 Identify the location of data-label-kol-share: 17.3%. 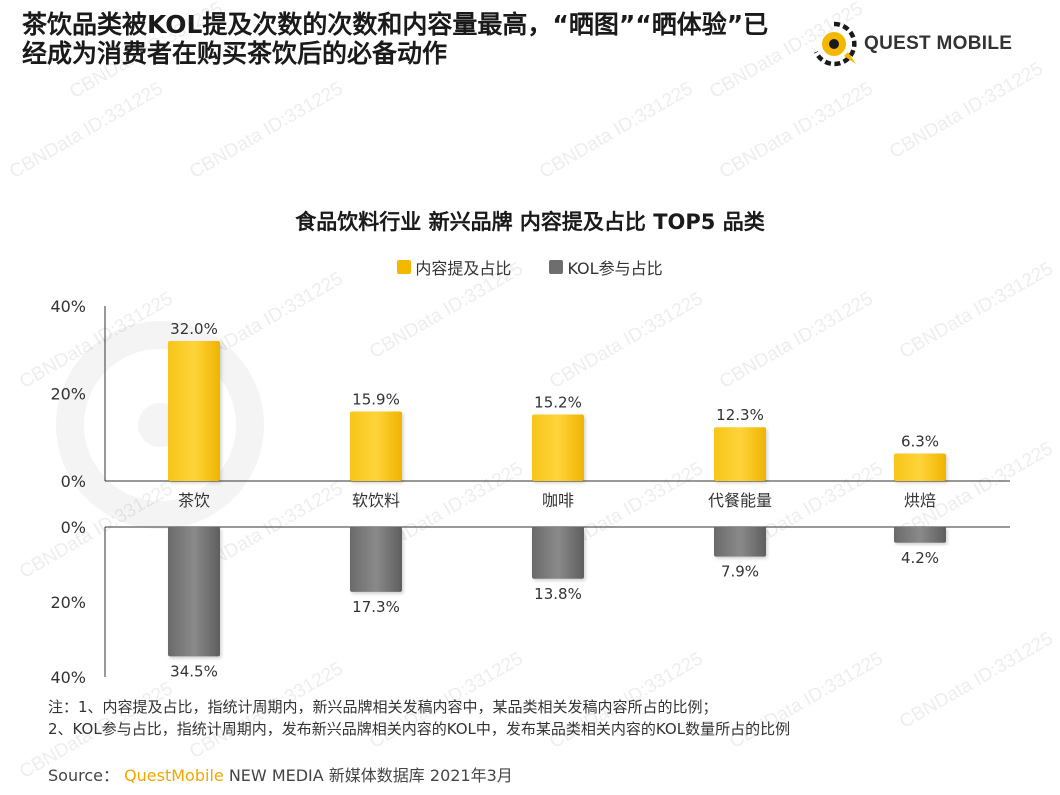
(376, 607).